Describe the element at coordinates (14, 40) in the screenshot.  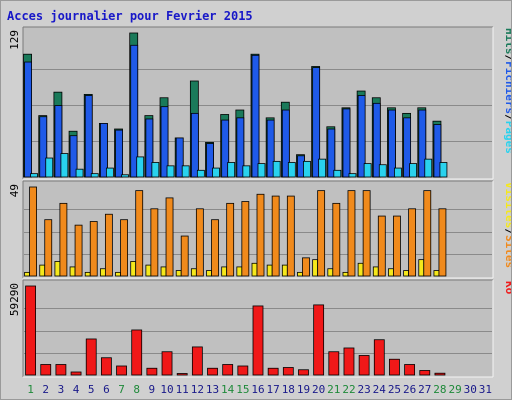
I see `y-max-label: 129` at that location.